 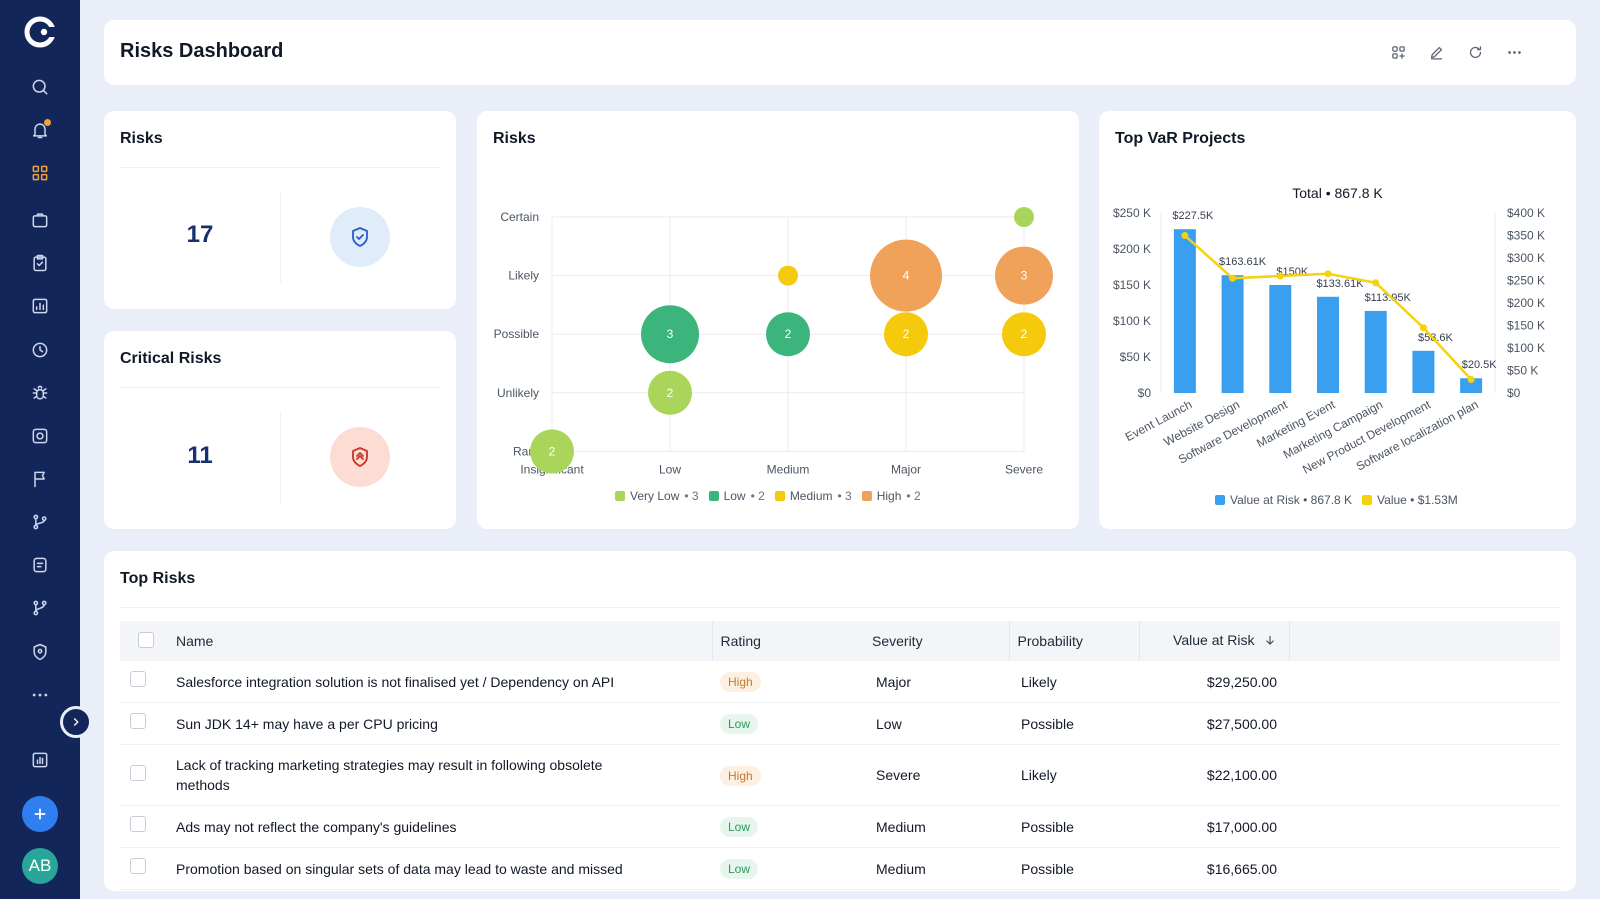 I want to click on critical-risks-count: 11, so click(x=200, y=455).